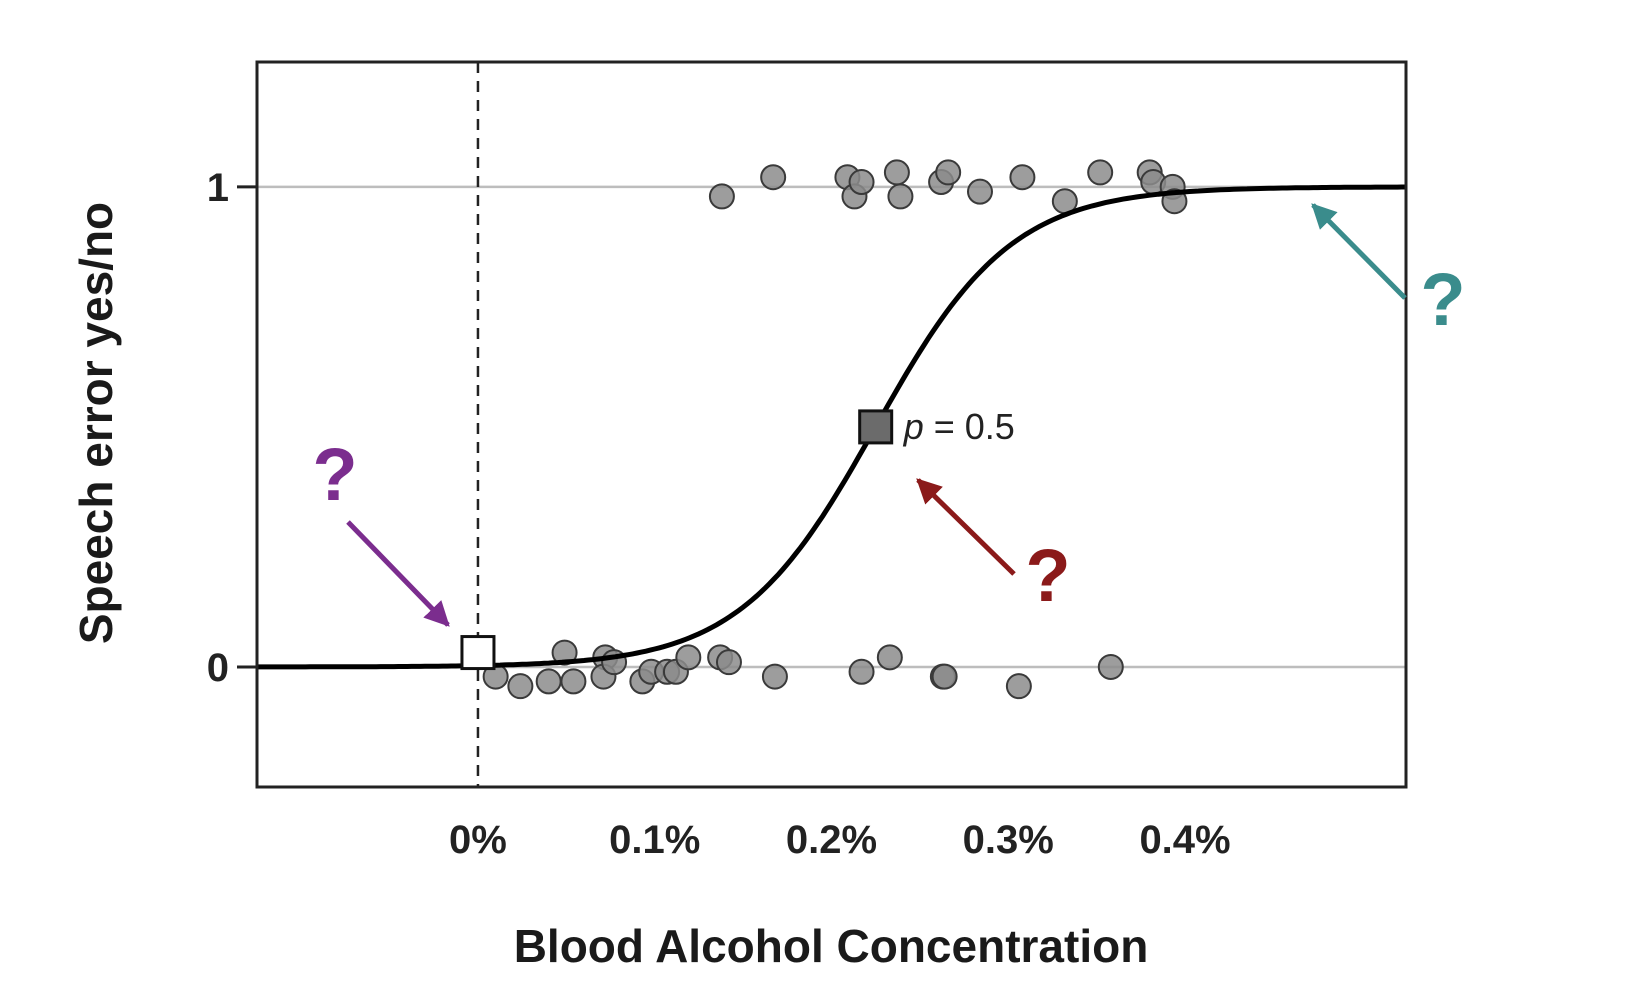 This screenshot has width=1628, height=984. Describe the element at coordinates (1008, 840) in the screenshot. I see `x-tick-label-3: 0.3%` at that location.